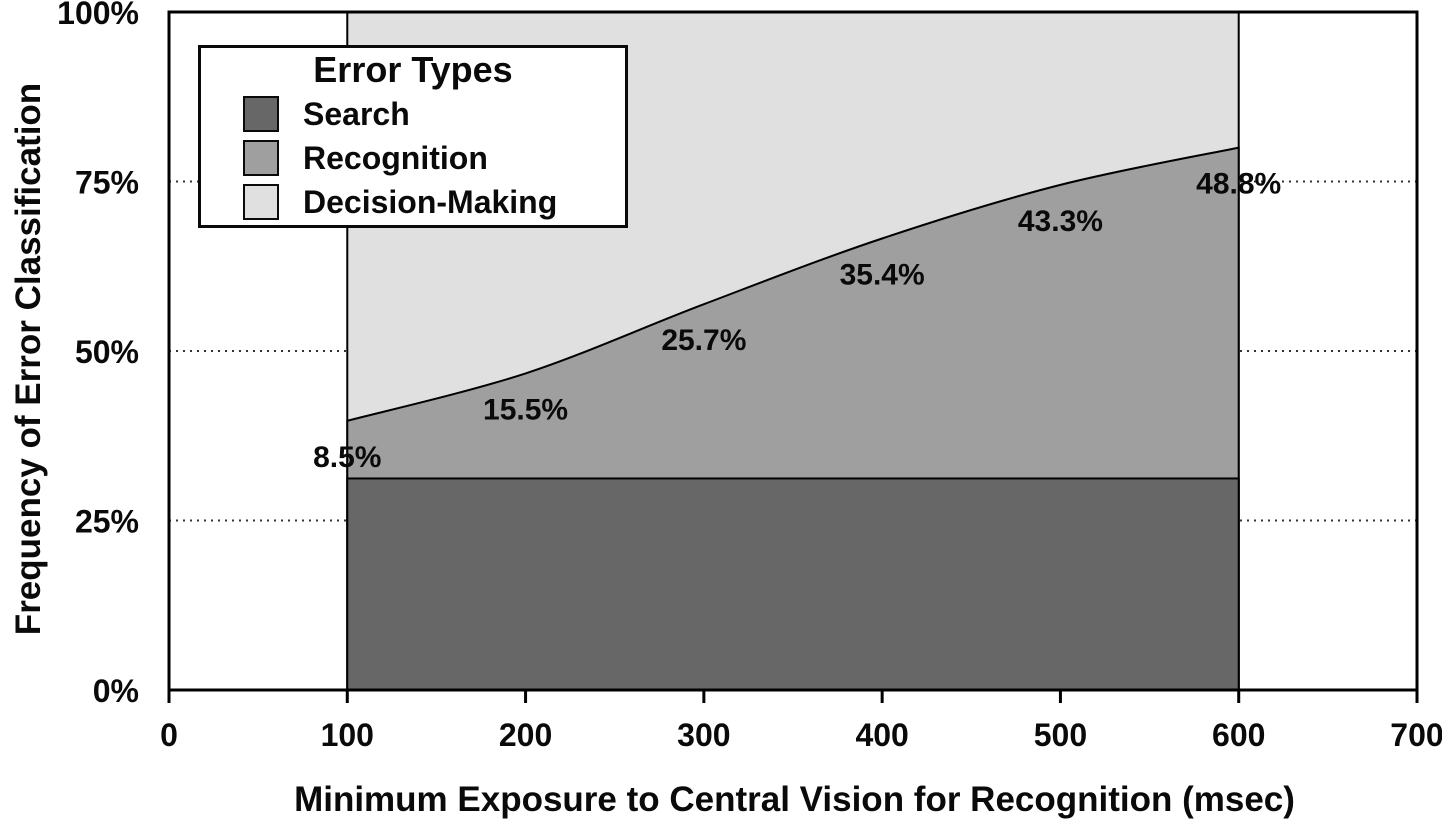  What do you see at coordinates (169, 735) in the screenshot?
I see `x-tick-label-0: 0` at bounding box center [169, 735].